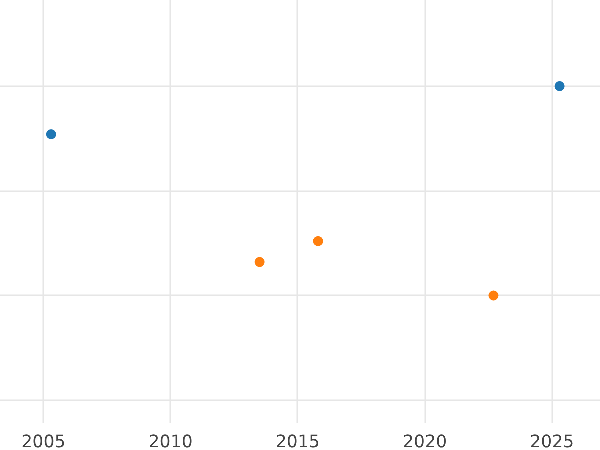  What do you see at coordinates (170, 441) in the screenshot?
I see `x-tick-label: 2010` at bounding box center [170, 441].